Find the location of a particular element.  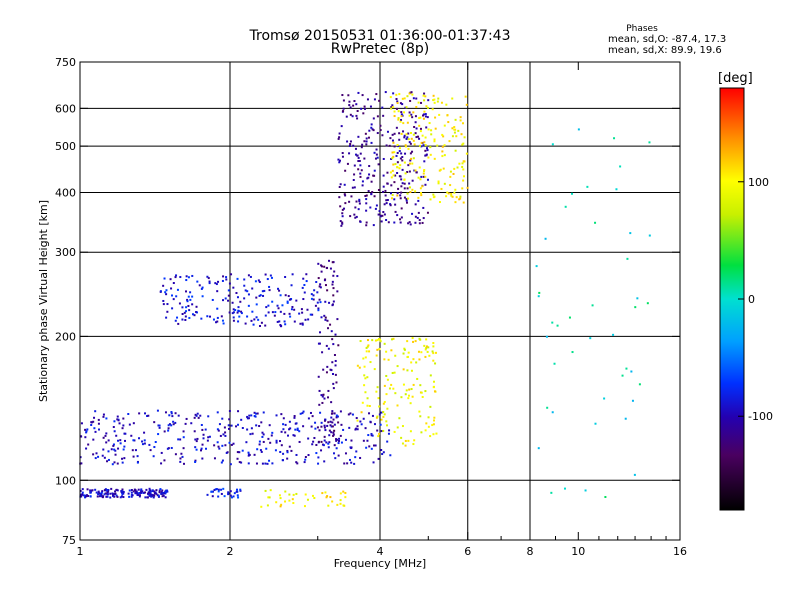

y-tick-label: 200 is located at coordinates (65, 336).